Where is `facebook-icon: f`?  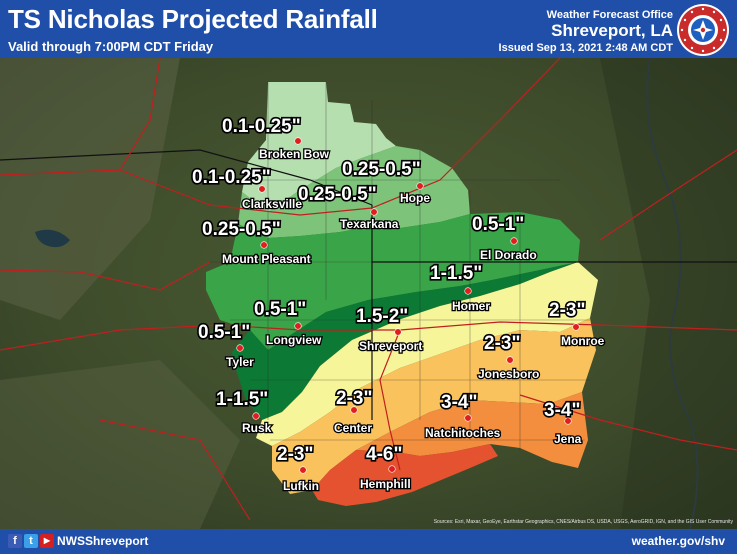
facebook-icon: f is located at coordinates (15, 541).